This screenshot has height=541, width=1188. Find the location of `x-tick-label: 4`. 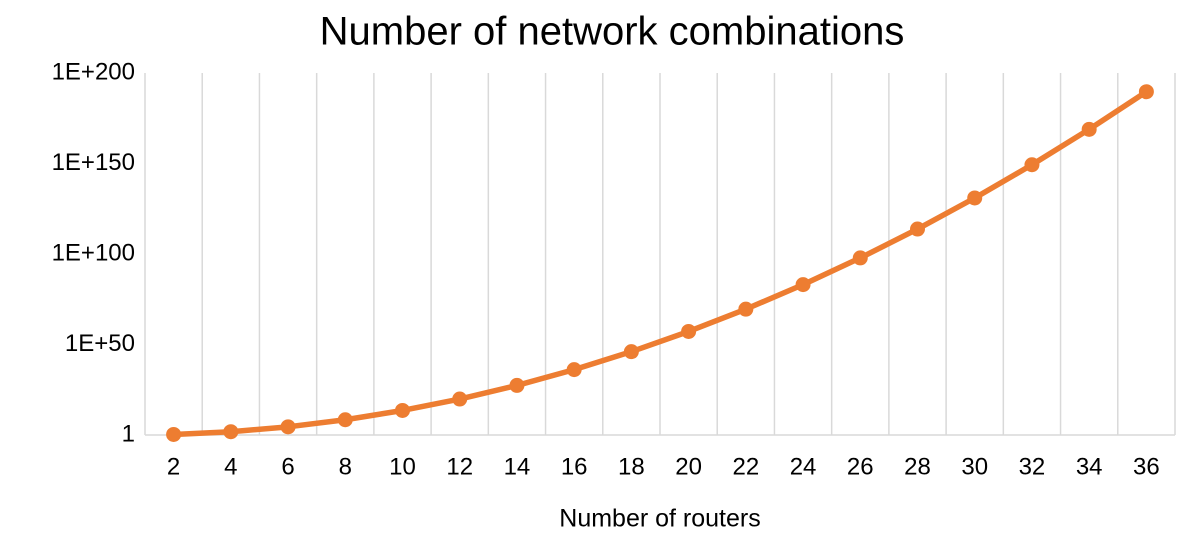

x-tick-label: 4 is located at coordinates (230, 466).